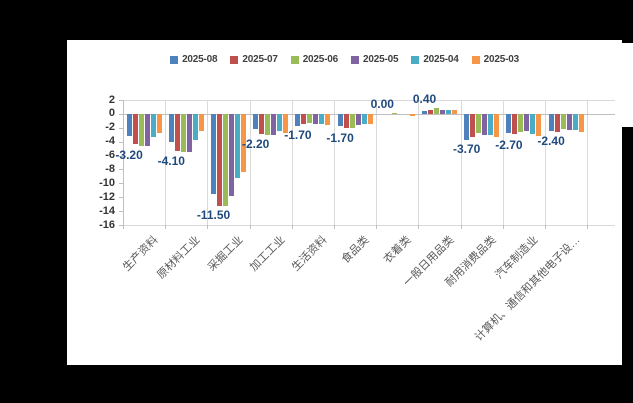  Describe the element at coordinates (369, 225) in the screenshot. I see `plot-bottom-border` at that location.